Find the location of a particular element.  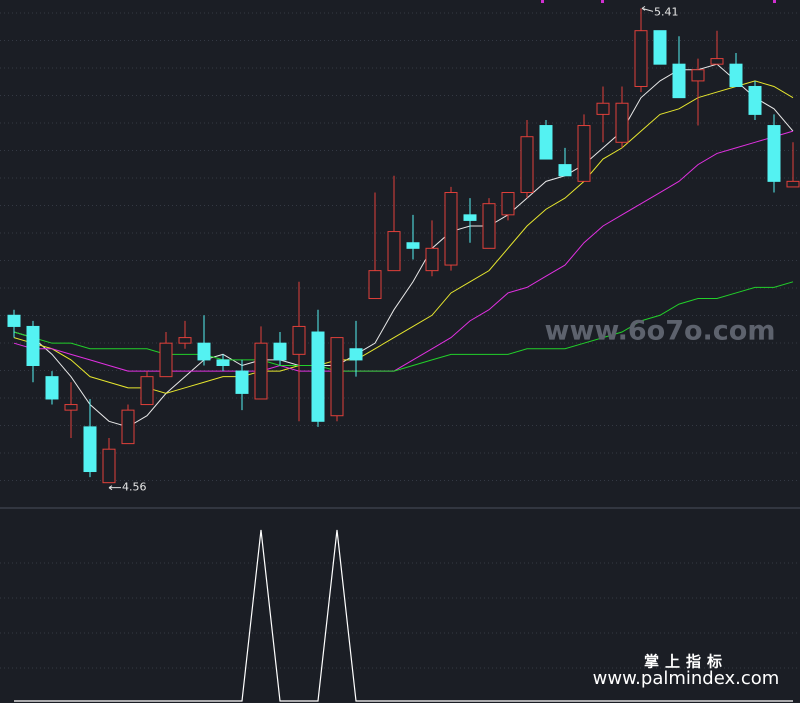

ma-line is located at coordinates (403, 326).